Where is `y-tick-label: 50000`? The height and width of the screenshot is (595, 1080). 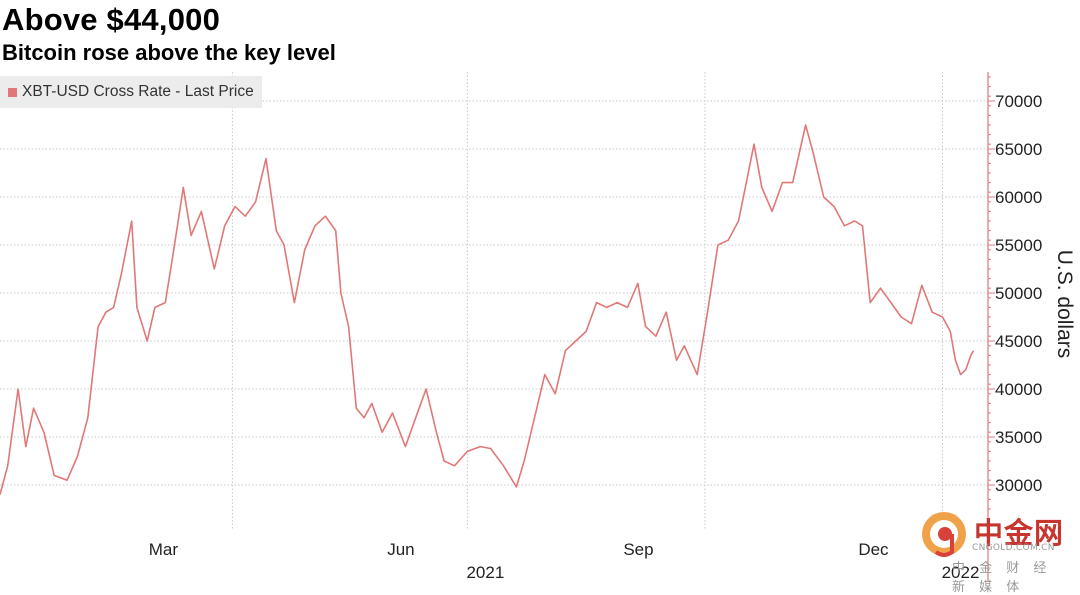 y-tick-label: 50000 is located at coordinates (1018, 293).